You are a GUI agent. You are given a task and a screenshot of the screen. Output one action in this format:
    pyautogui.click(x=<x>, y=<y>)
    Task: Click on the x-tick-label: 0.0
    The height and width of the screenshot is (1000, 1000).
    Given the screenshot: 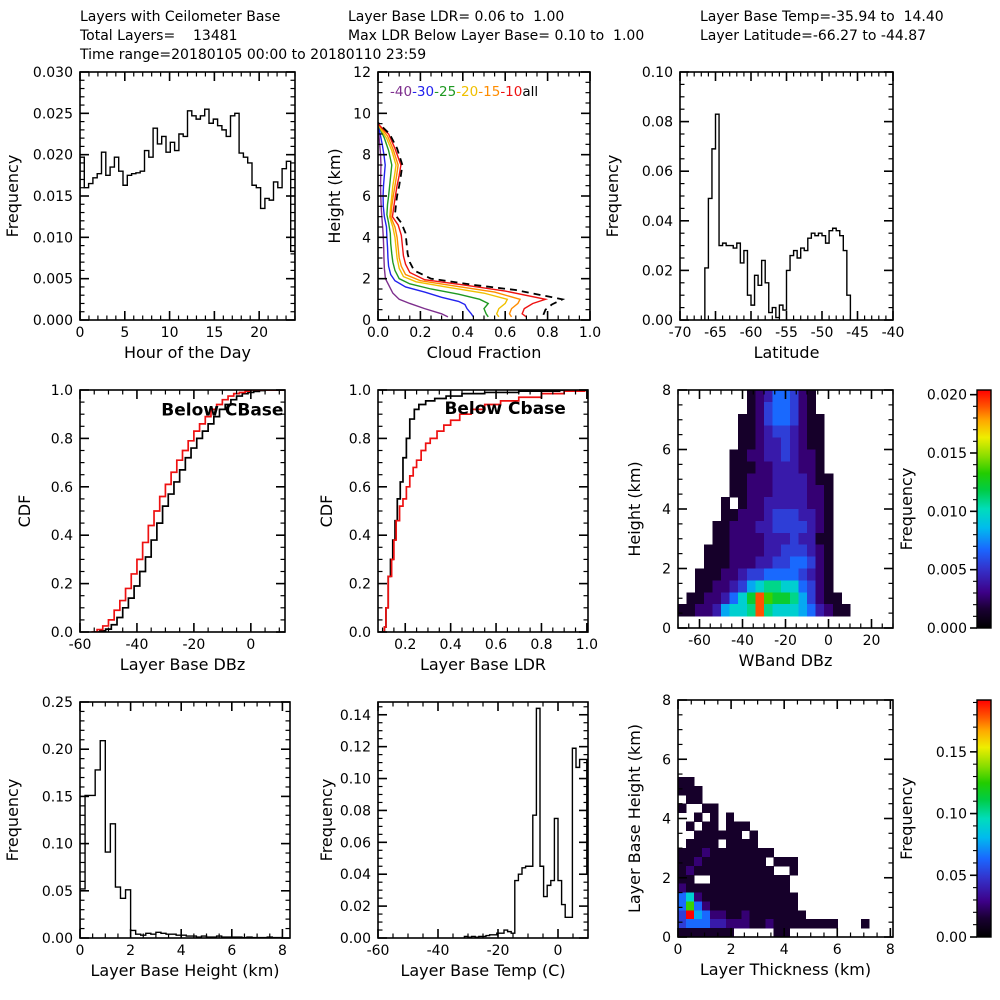 What is the action you would take?
    pyautogui.click(x=378, y=333)
    